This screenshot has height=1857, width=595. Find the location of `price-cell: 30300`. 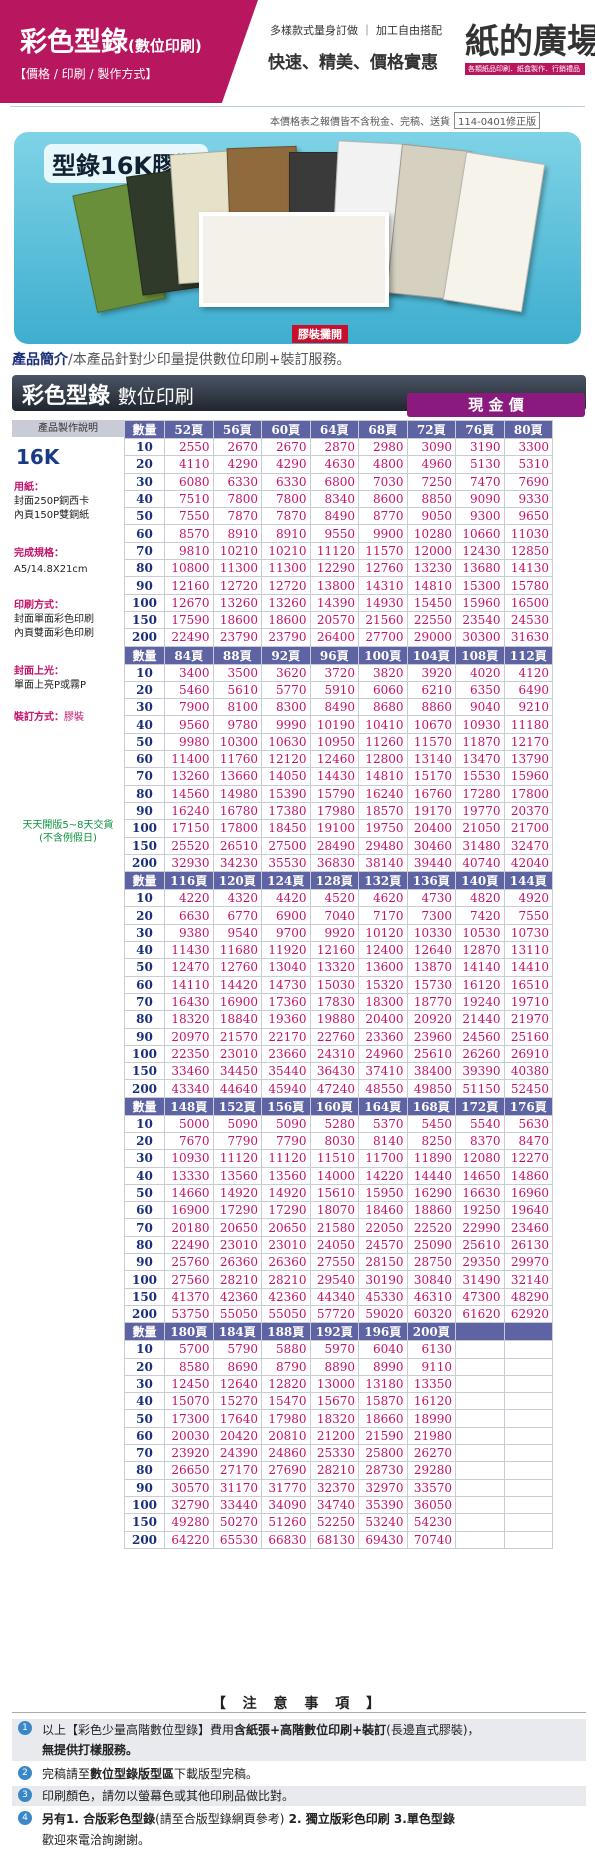

price-cell: 30300 is located at coordinates (480, 637).